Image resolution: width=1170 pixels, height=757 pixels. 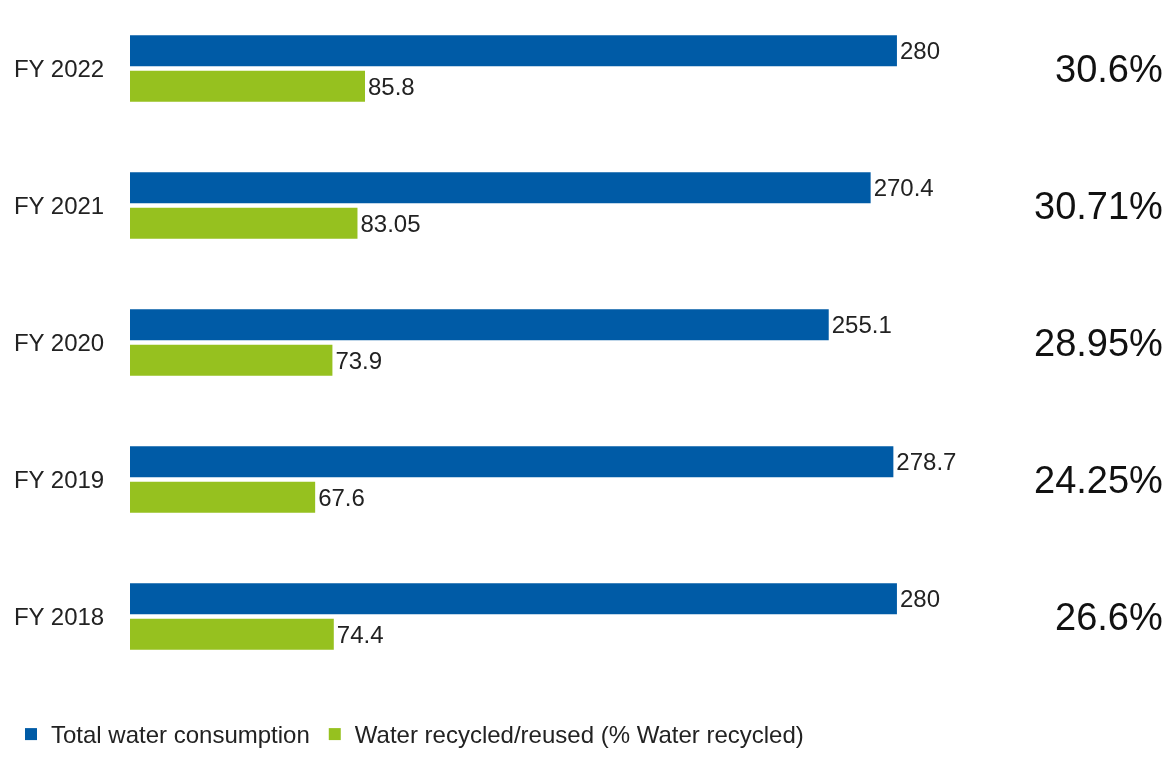 I want to click on y-tick-label: FY 2020, so click(x=59, y=342).